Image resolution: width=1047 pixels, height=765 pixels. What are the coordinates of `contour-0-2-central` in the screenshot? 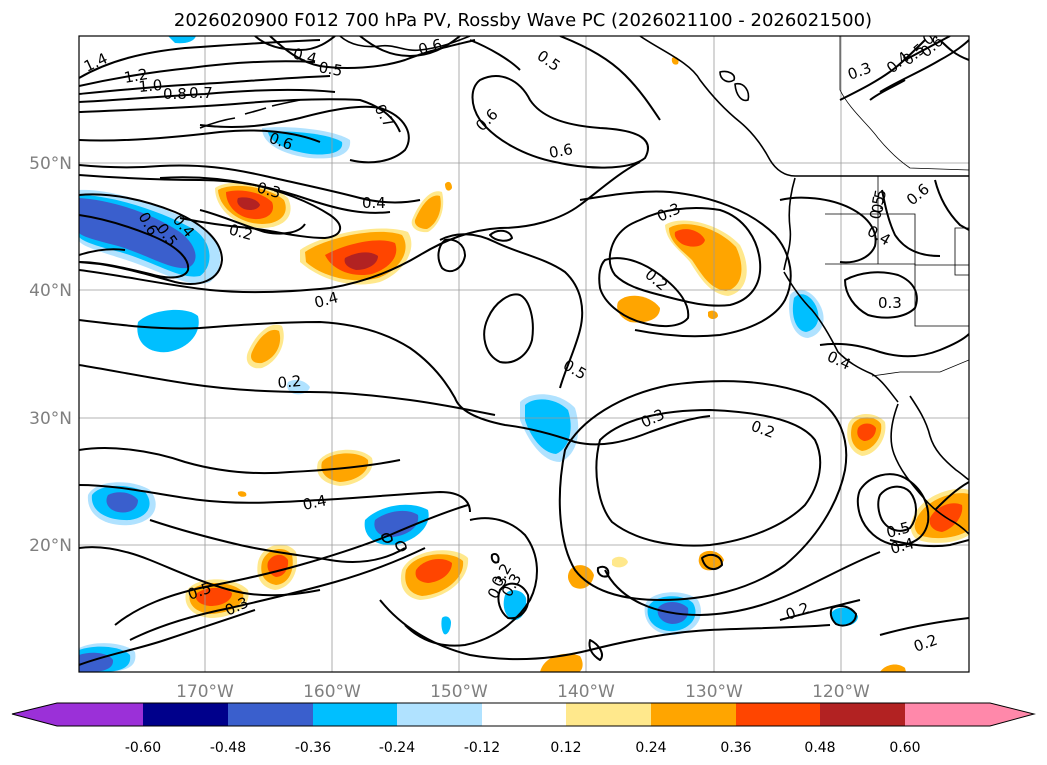 It's located at (287, 390).